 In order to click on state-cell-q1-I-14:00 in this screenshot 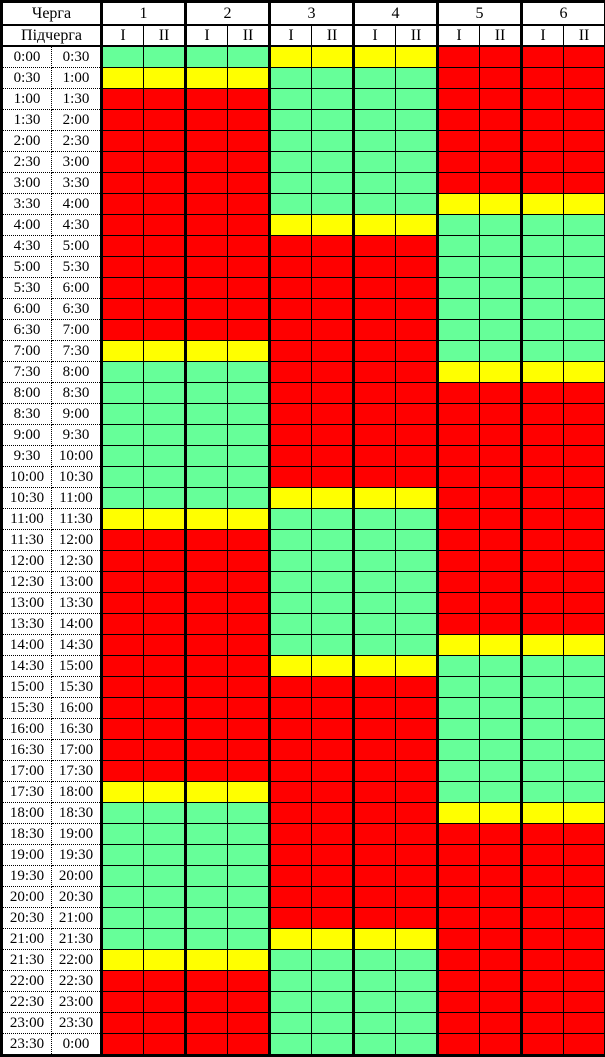, I will do `click(123, 645)`.